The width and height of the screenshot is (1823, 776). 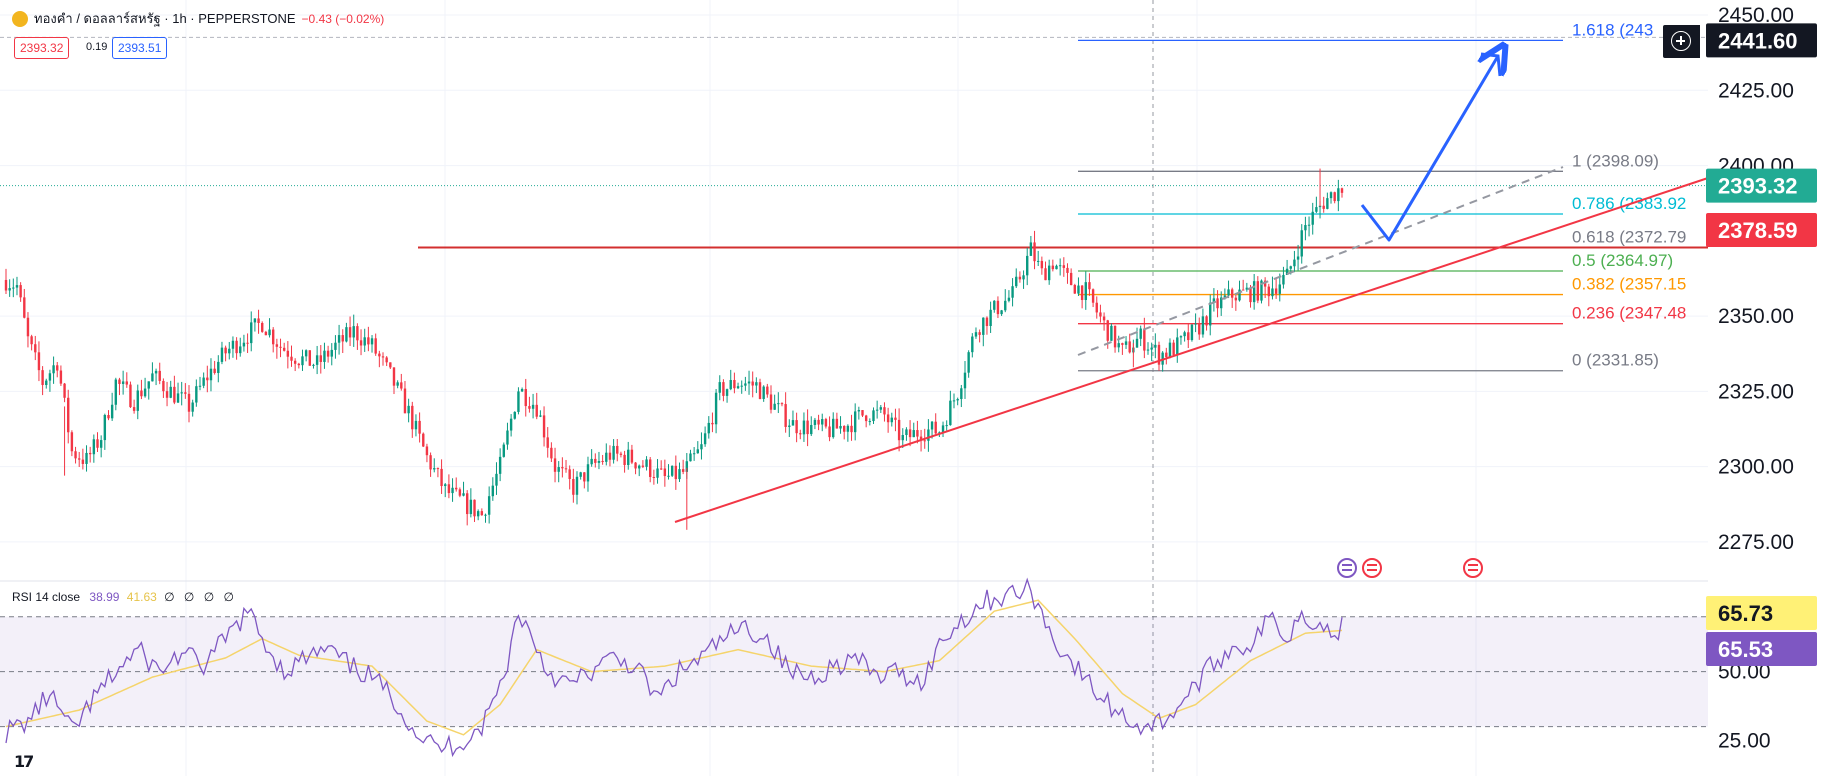 I want to click on tradingview-logo-icon: 17, so click(x=24, y=761).